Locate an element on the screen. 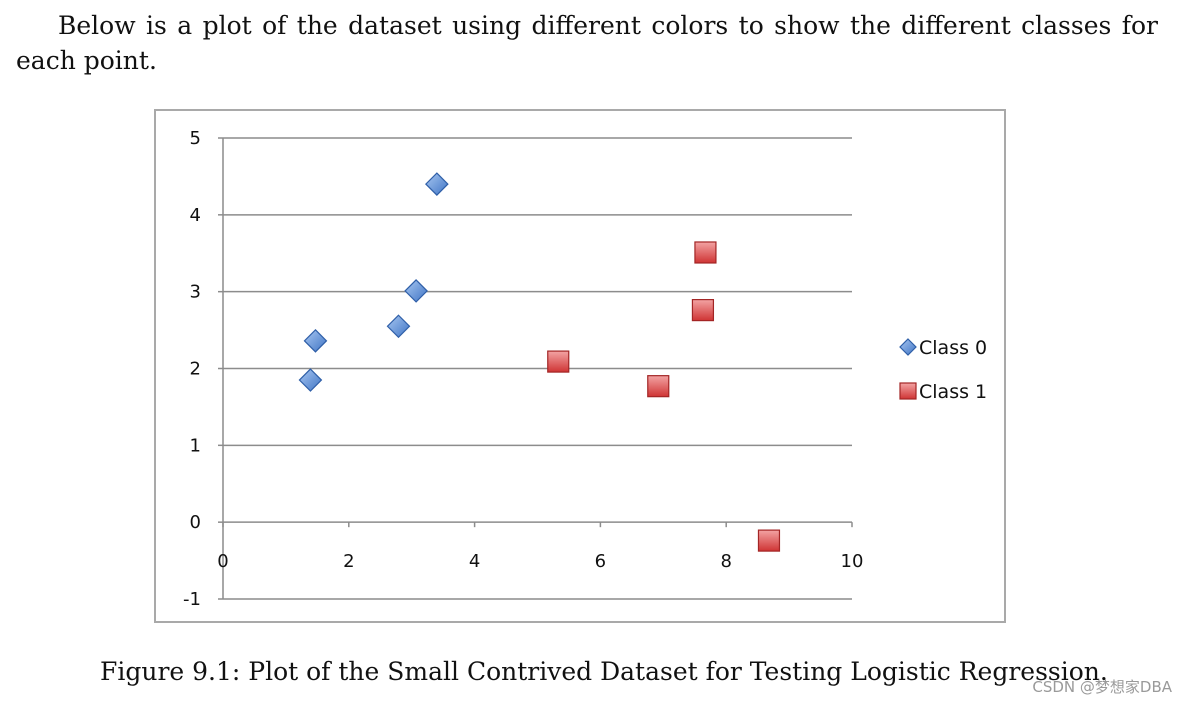 This screenshot has width=1188, height=705. legend-label: Class 0 is located at coordinates (953, 348).